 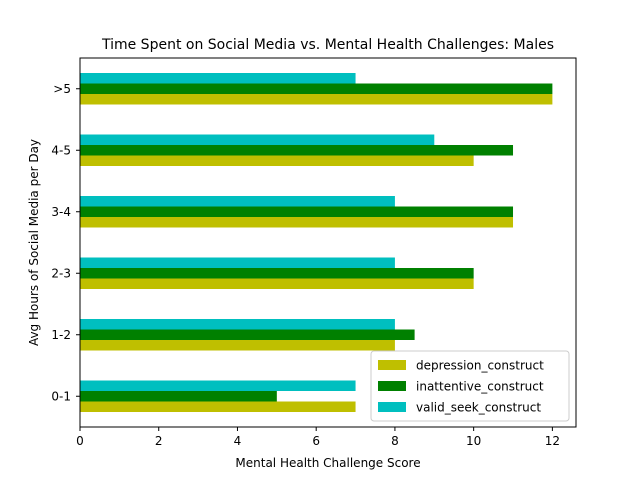 What do you see at coordinates (61, 273) in the screenshot?
I see `y-tick-label: 2-3` at bounding box center [61, 273].